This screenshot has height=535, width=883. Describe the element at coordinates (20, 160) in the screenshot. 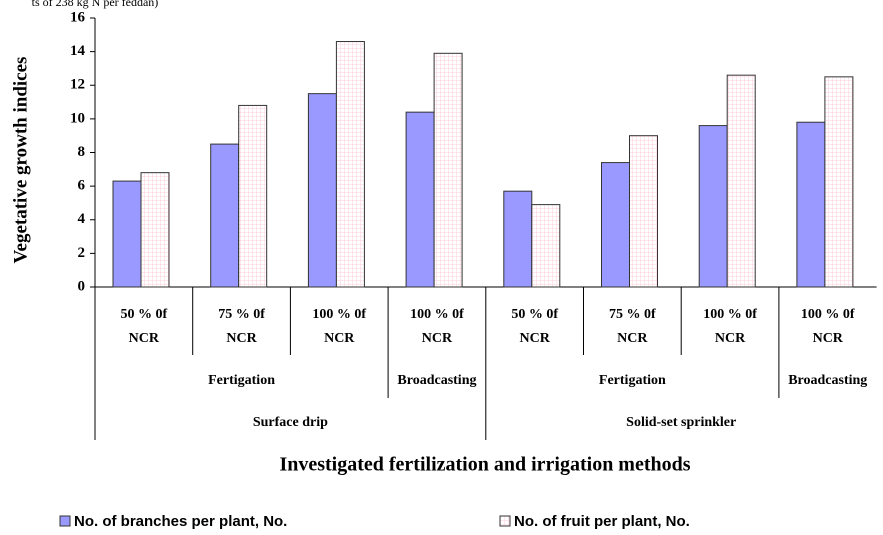

I see `y-axis-label: Vegetative growth indices` at that location.